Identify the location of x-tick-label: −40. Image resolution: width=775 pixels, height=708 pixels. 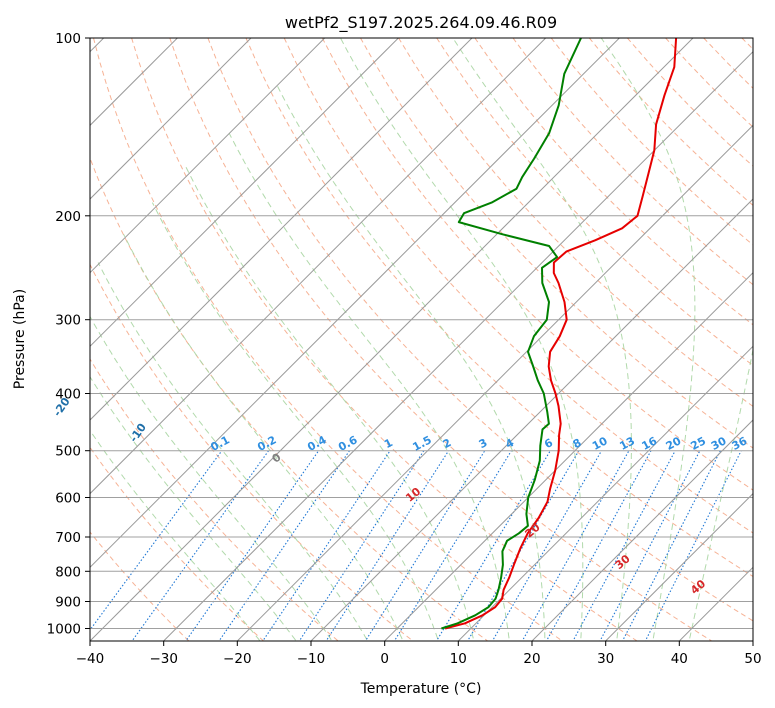
(90, 659).